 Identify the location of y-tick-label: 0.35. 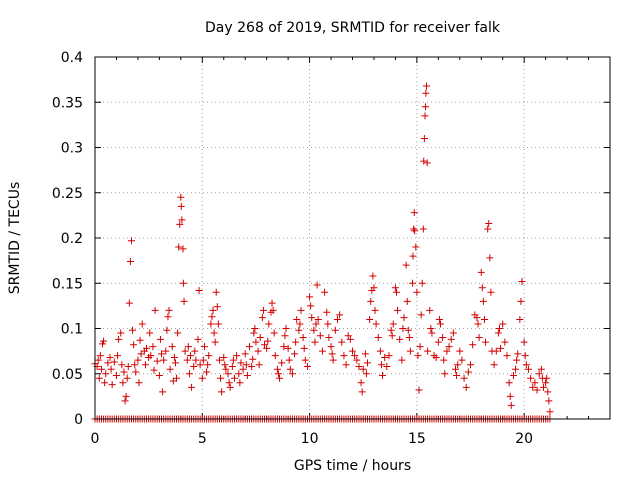
(67, 103).